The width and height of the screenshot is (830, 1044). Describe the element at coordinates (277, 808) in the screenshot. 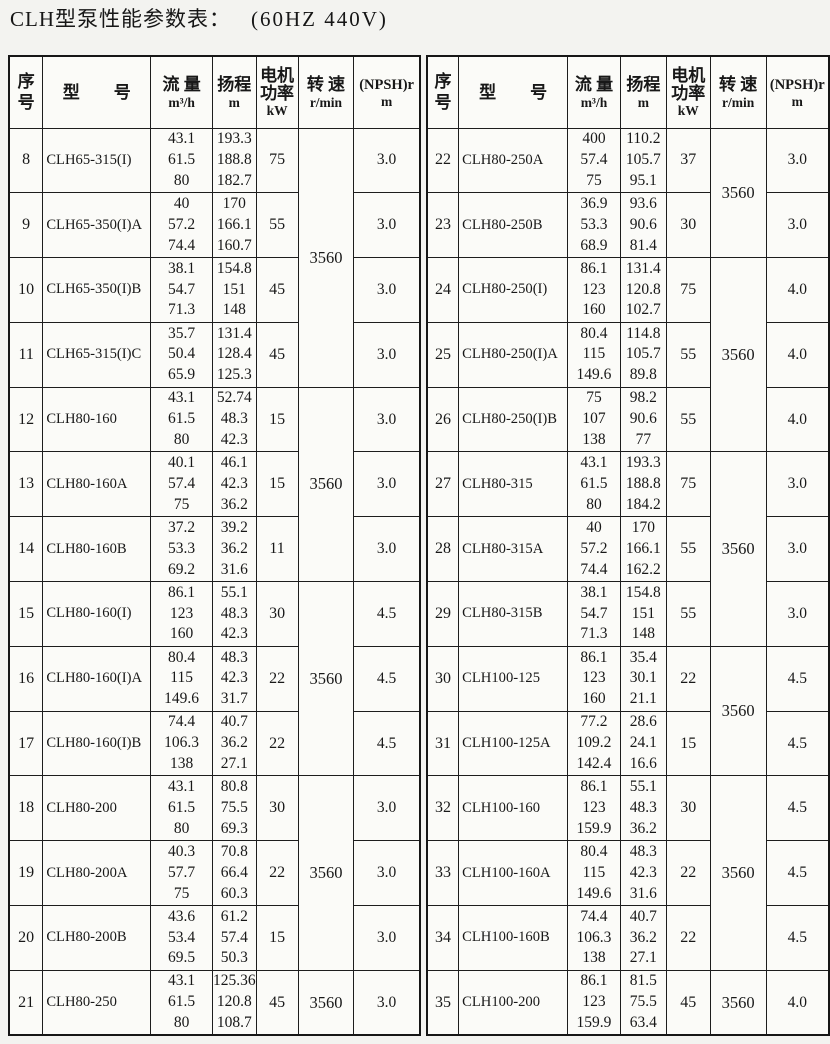

I see `power-cell: 30` at that location.